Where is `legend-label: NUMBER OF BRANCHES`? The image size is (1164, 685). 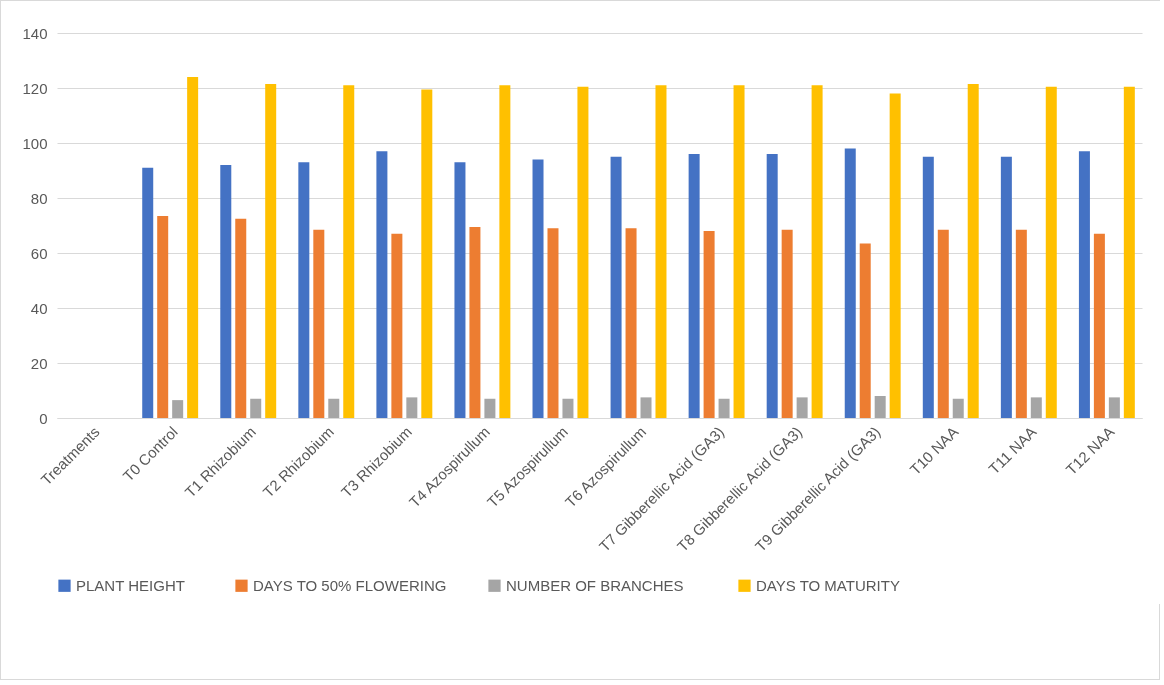
legend-label: NUMBER OF BRANCHES is located at coordinates (595, 585).